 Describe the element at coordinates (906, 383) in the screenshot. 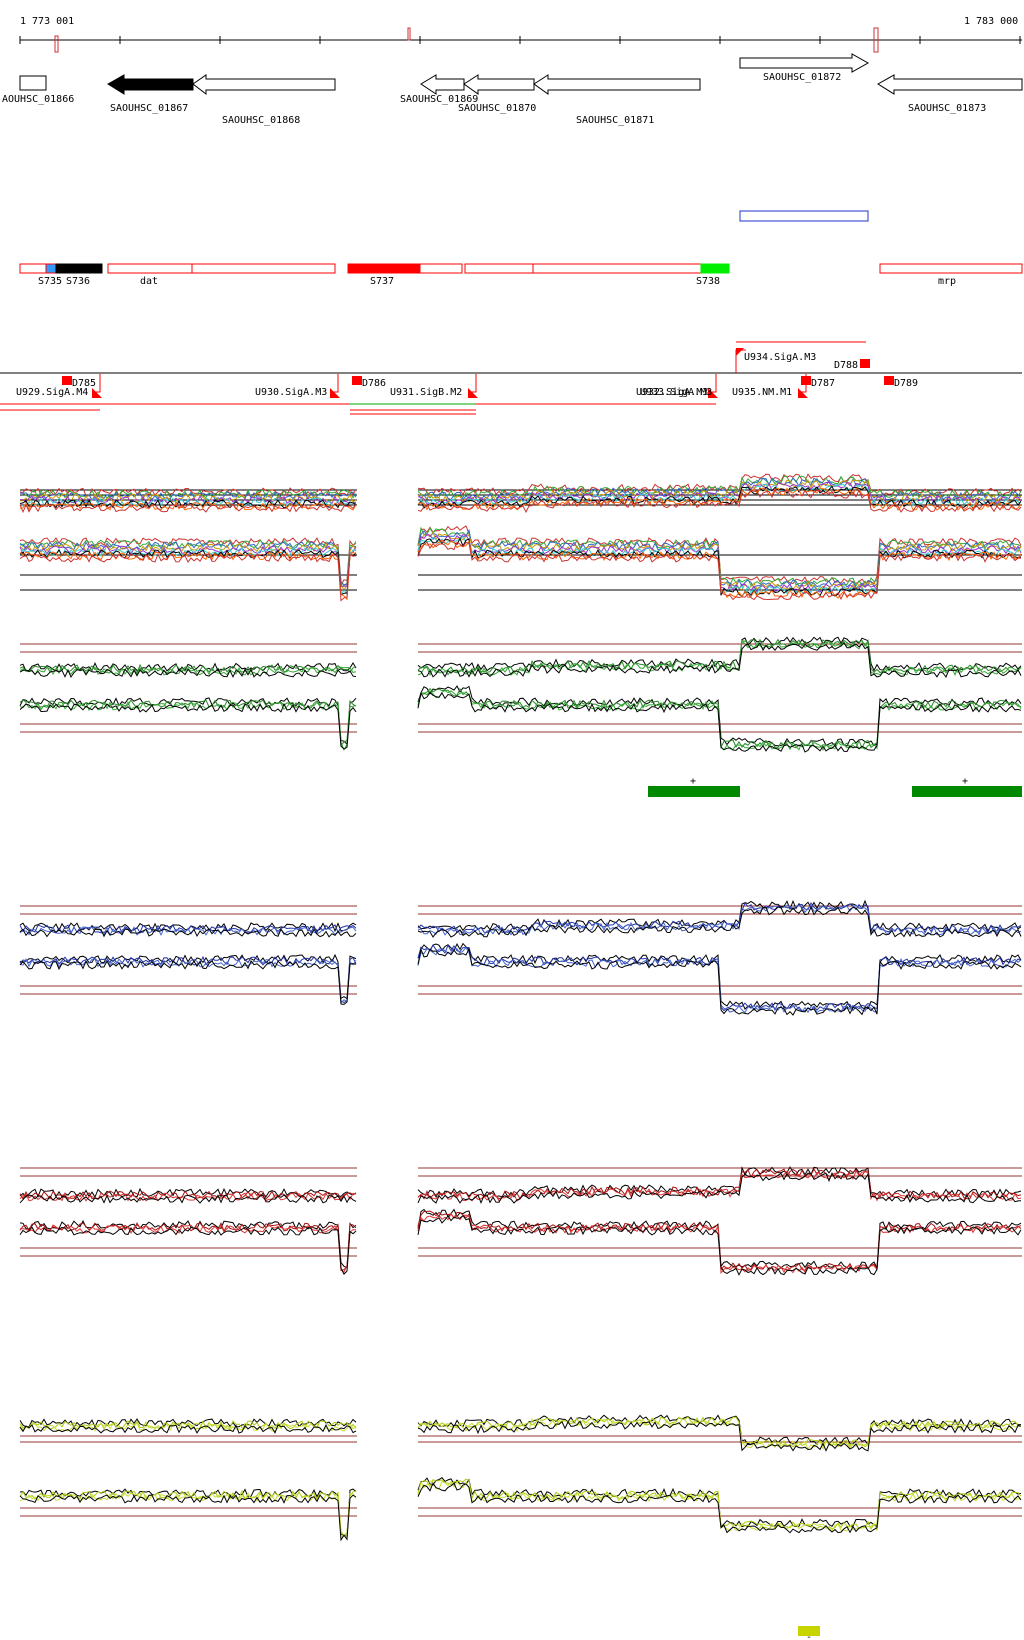

I see `terminator-label: D789` at that location.